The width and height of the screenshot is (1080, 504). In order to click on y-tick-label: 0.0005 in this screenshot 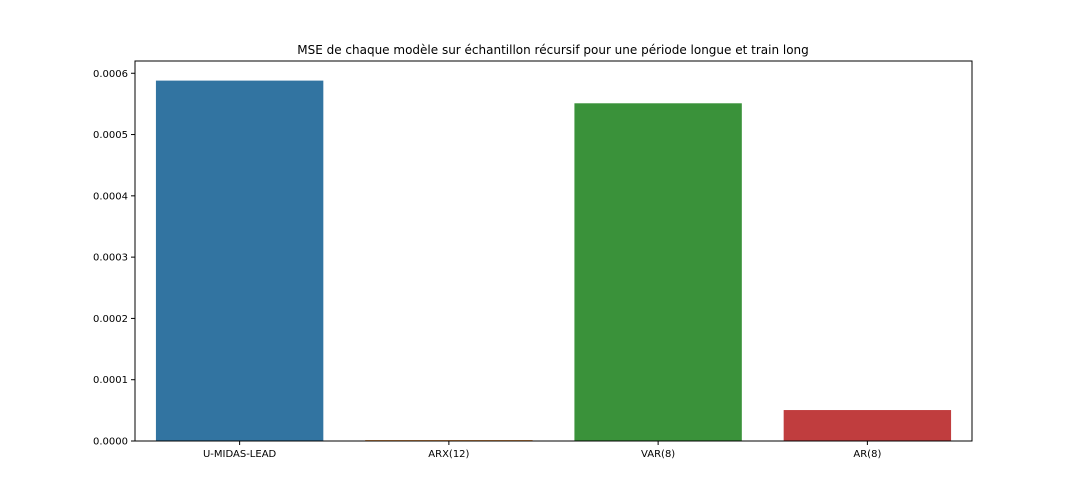, I will do `click(110, 135)`.